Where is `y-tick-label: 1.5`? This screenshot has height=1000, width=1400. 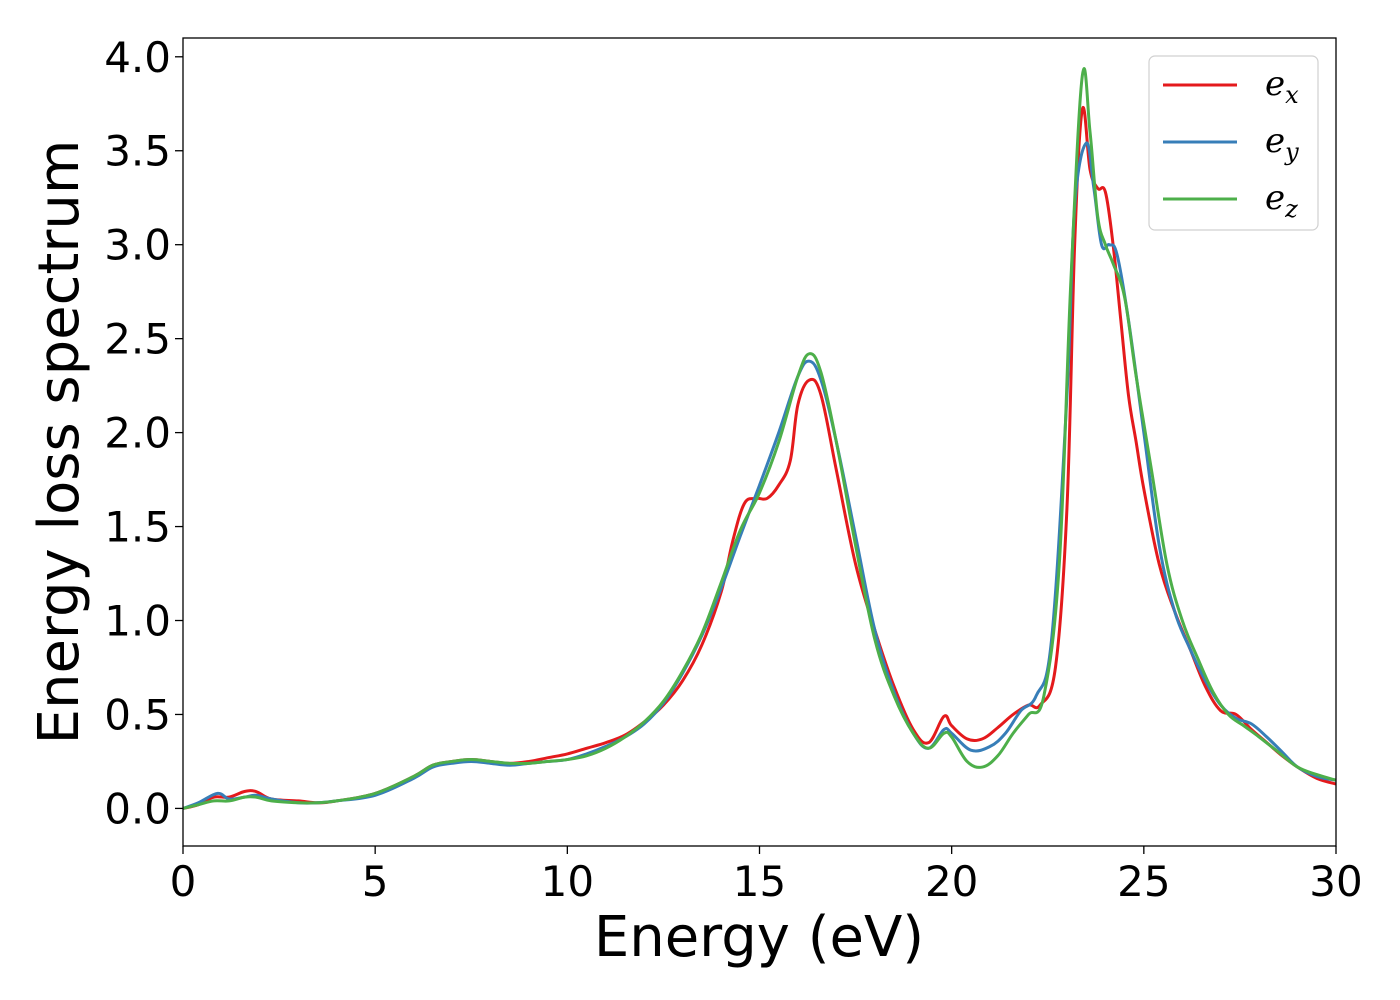 y-tick-label: 1.5 is located at coordinates (137, 527).